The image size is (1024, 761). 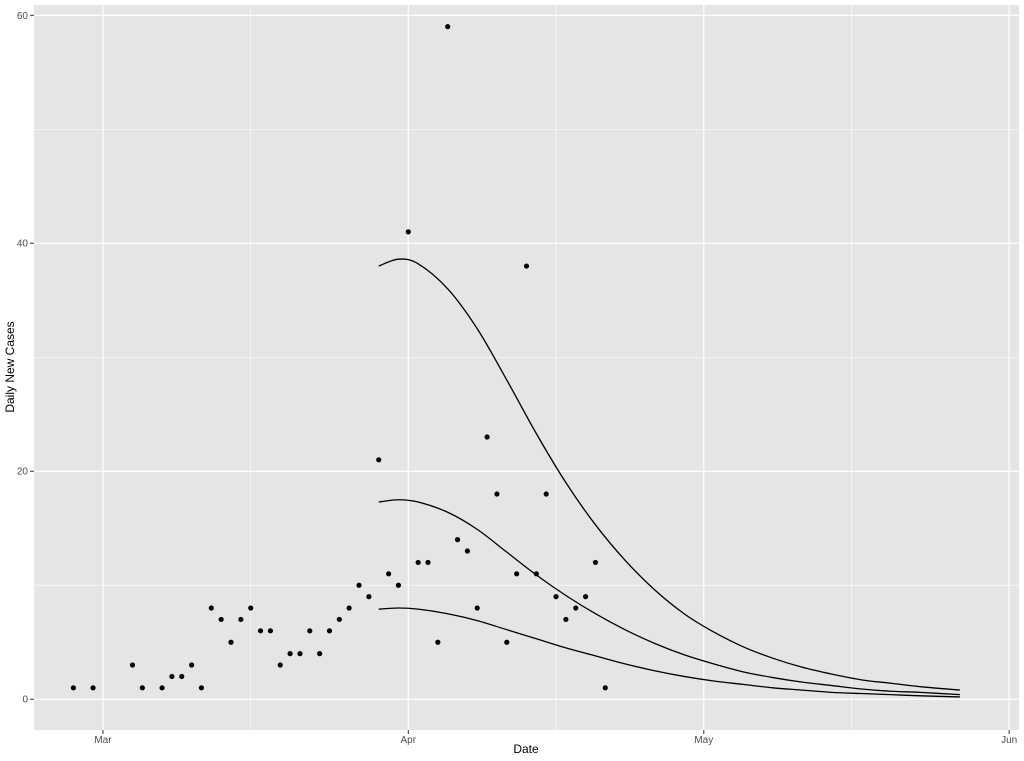 What do you see at coordinates (526, 749) in the screenshot?
I see `x-axis-title: Date` at bounding box center [526, 749].